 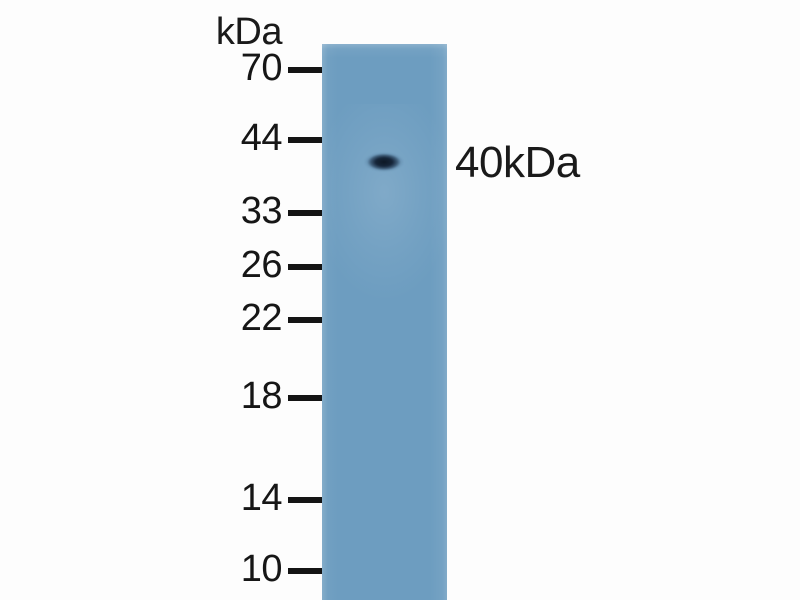 I want to click on lane-background-haze, so click(x=384, y=214).